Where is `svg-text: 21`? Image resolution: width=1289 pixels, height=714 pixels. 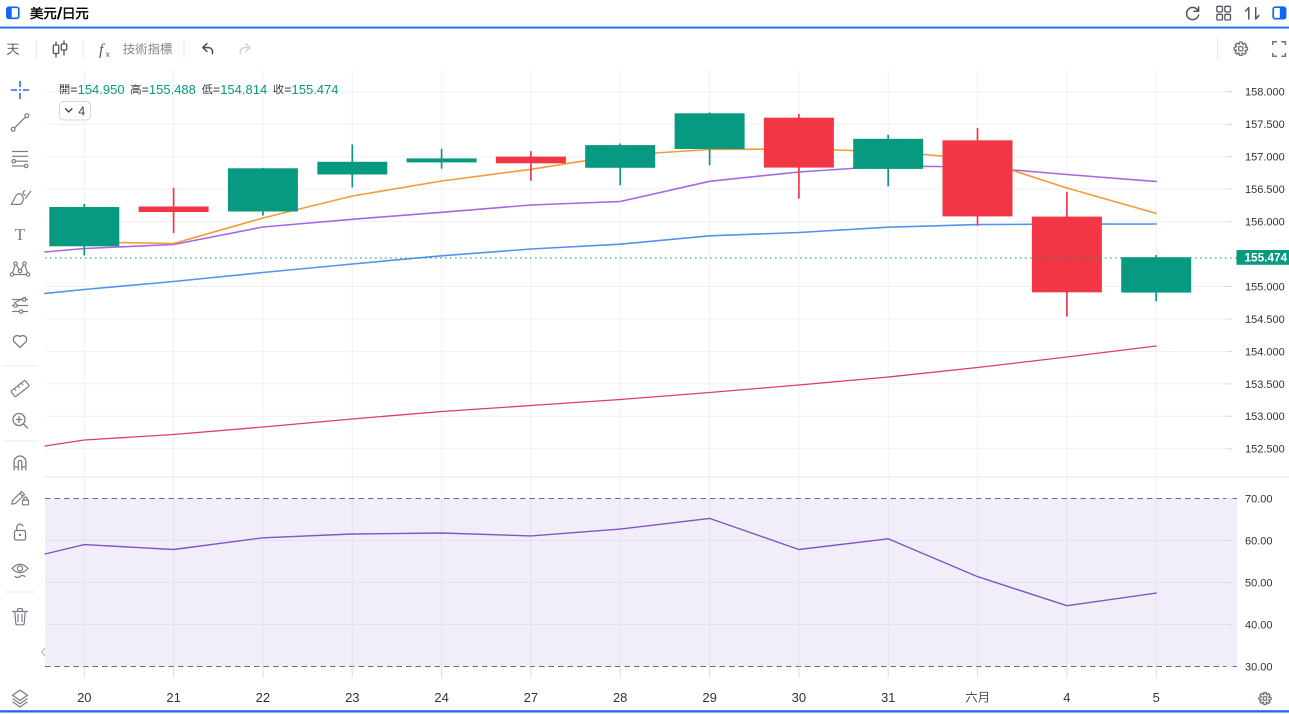 svg-text: 21 is located at coordinates (173, 697).